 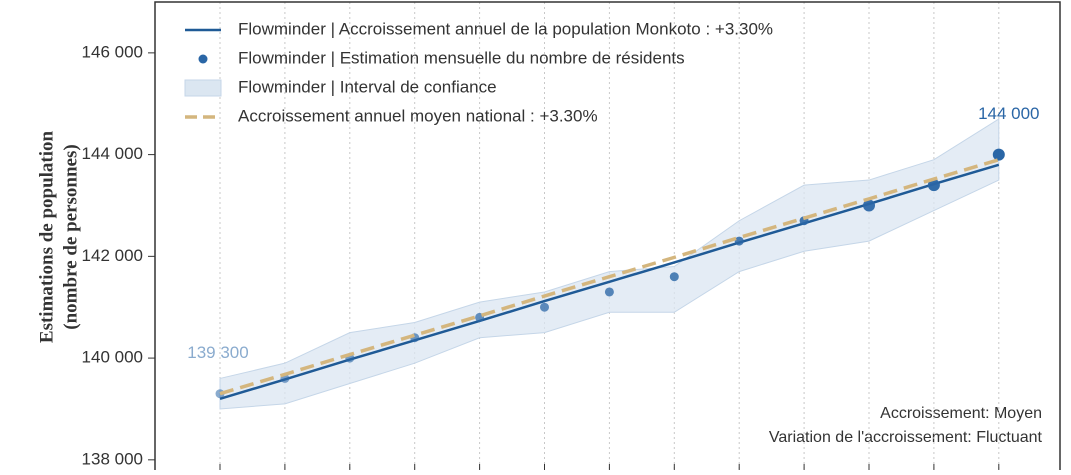 I want to click on value-label: 144 000, so click(x=1008, y=113).